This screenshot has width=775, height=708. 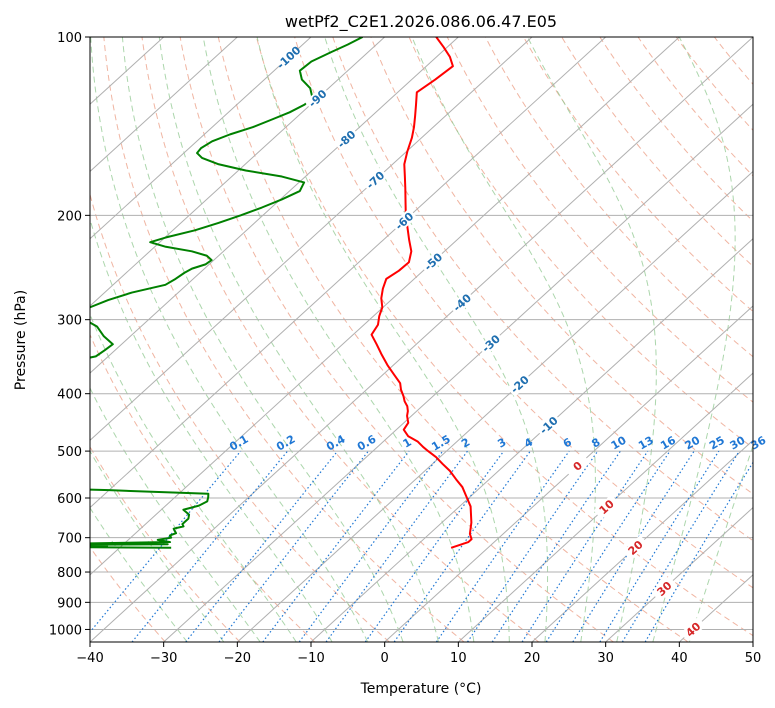 I want to click on x-axis-label: Temperature (°C), so click(x=421, y=689).